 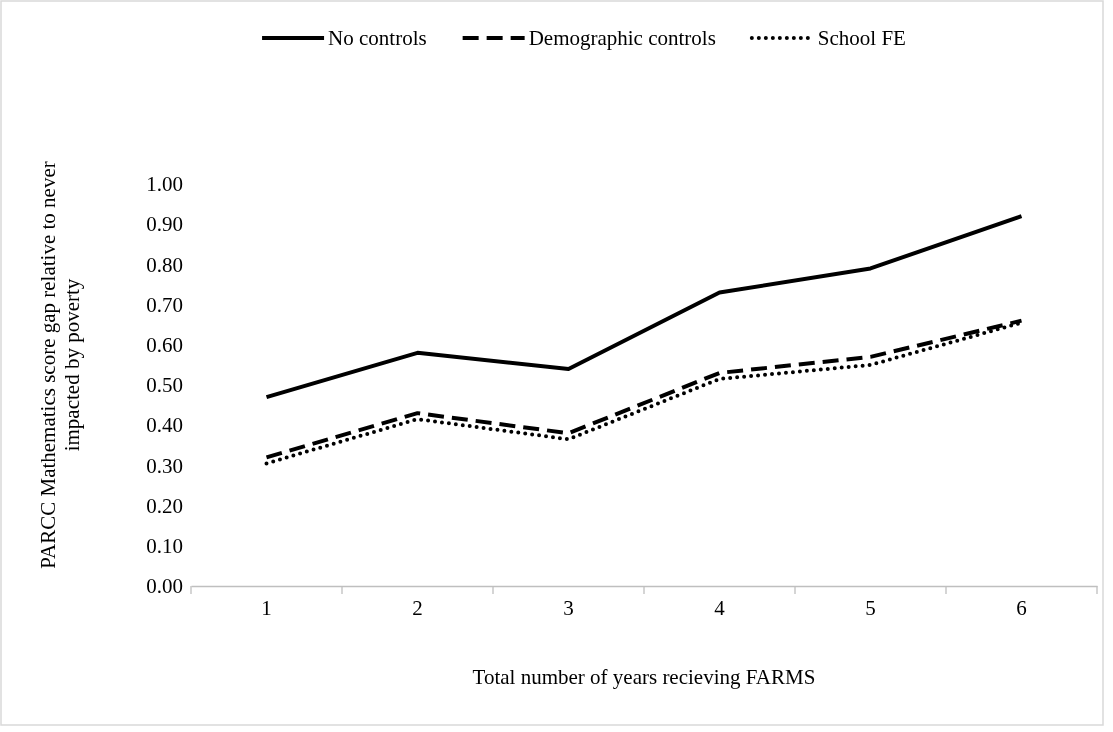 What do you see at coordinates (720, 607) in the screenshot?
I see `x-tick-label: 4` at bounding box center [720, 607].